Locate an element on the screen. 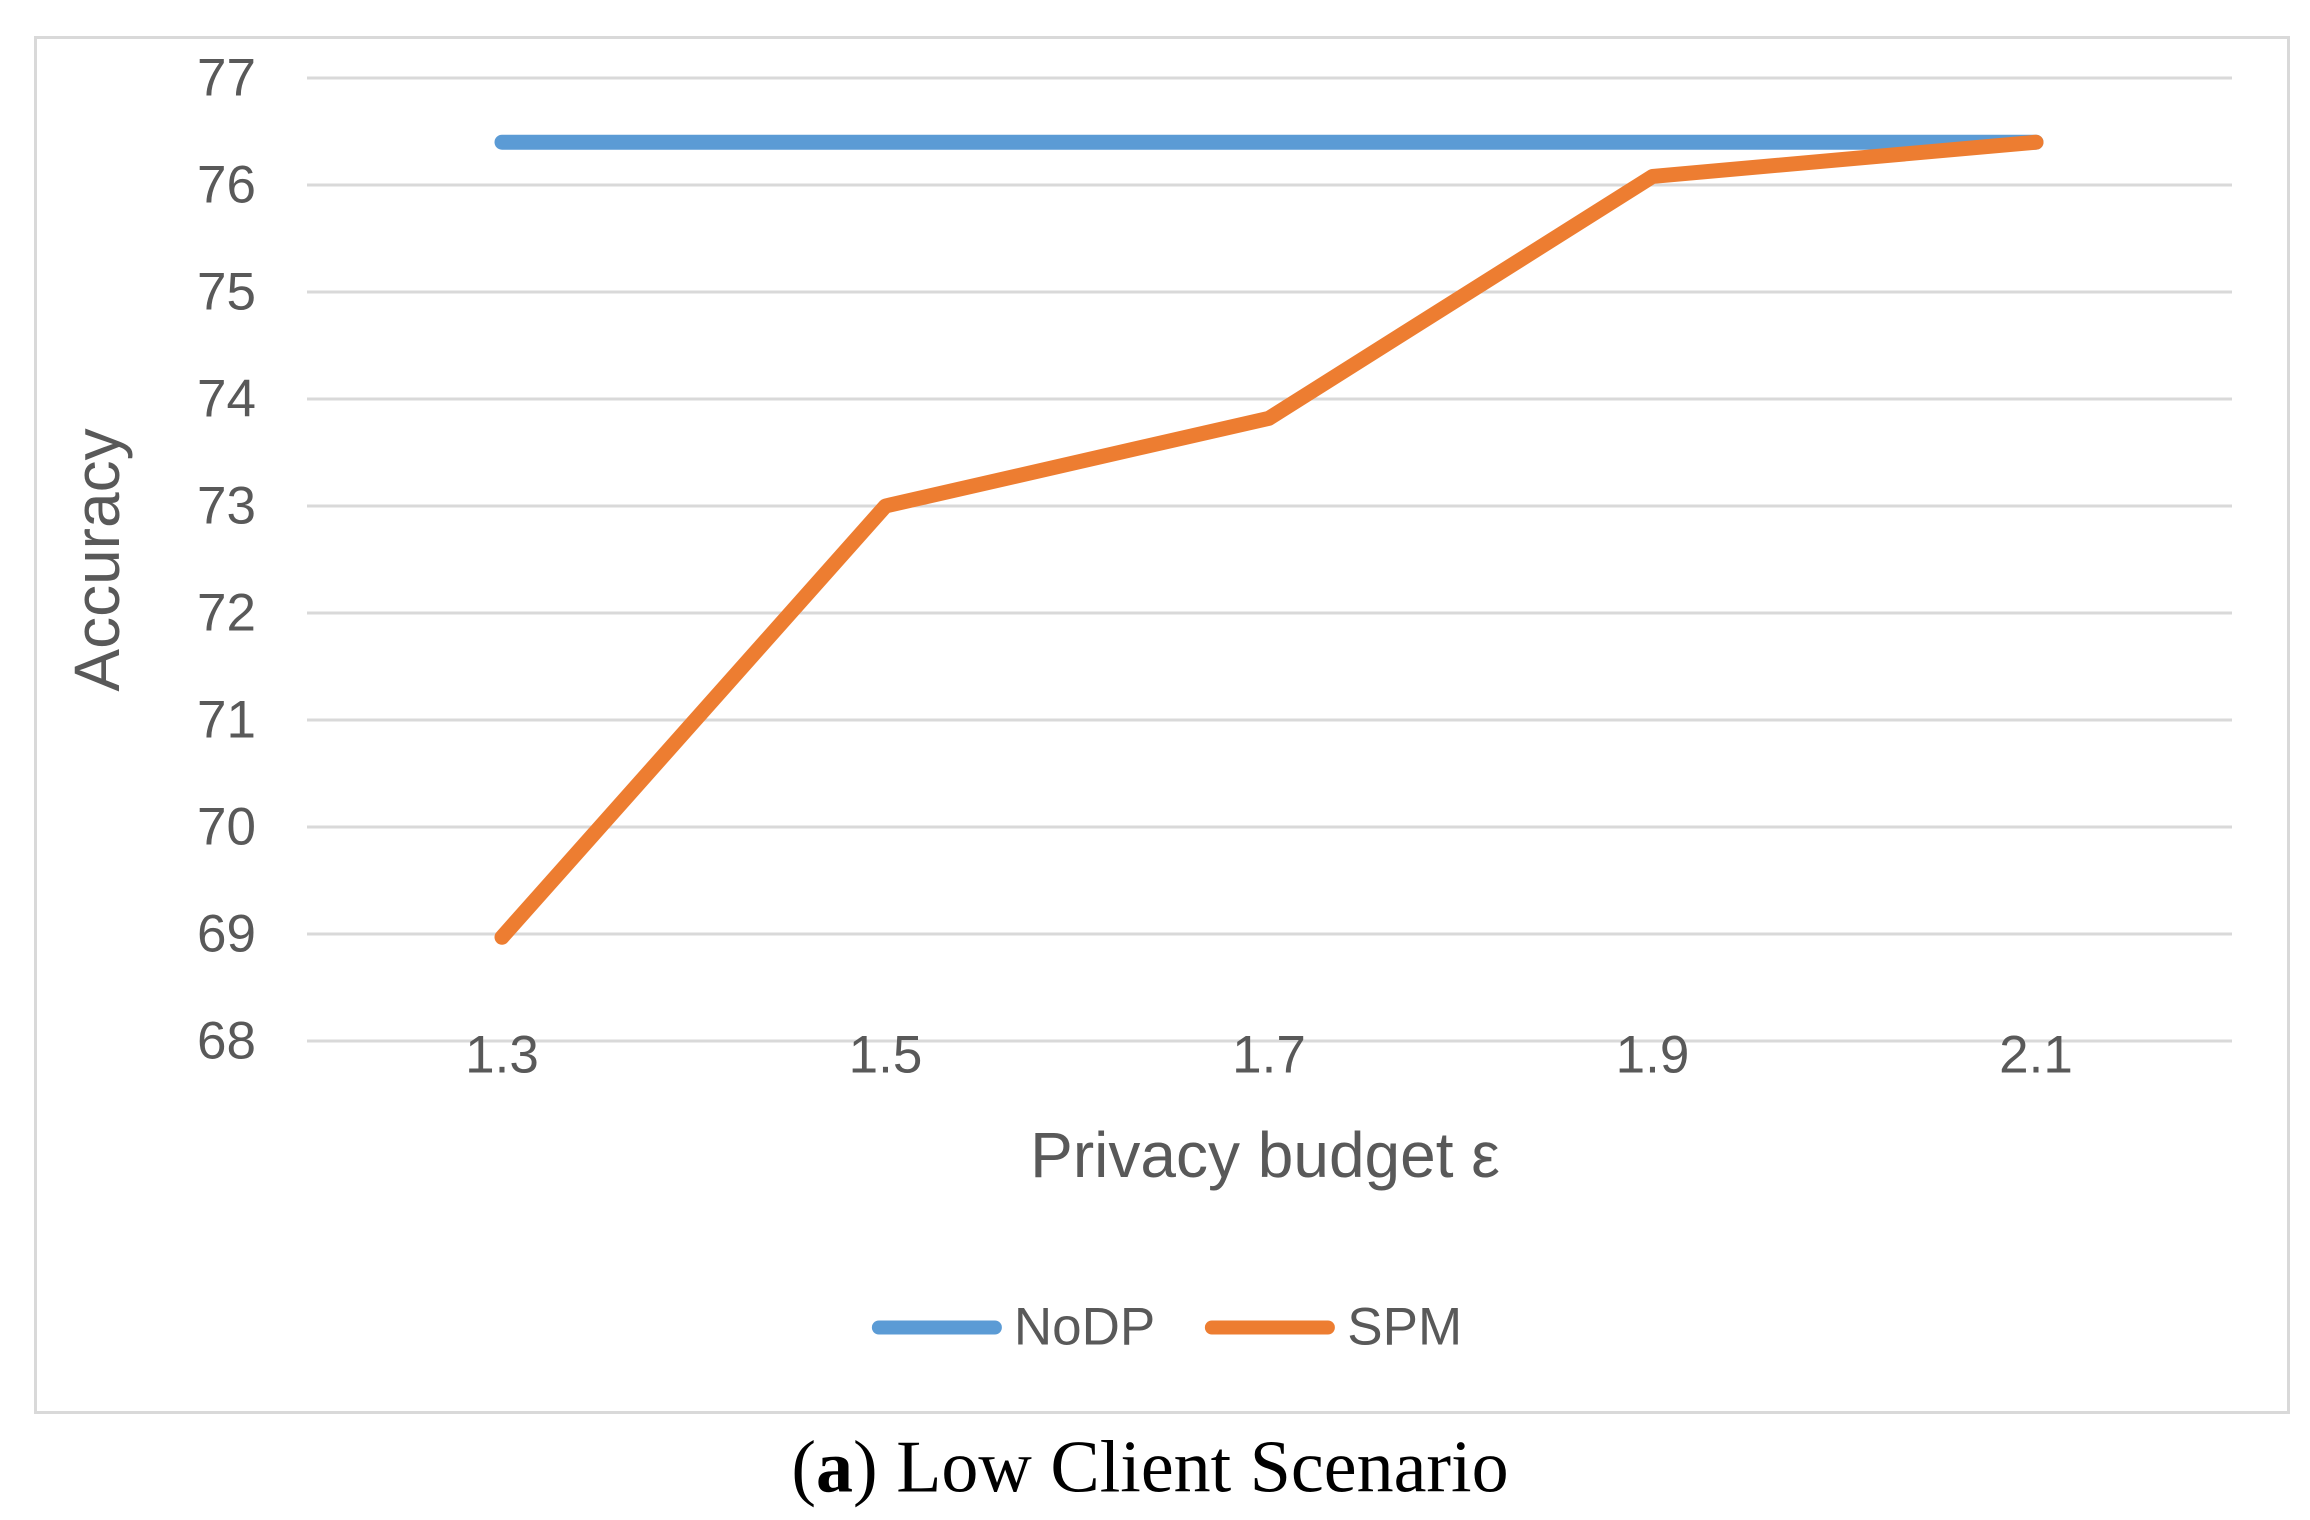 The height and width of the screenshot is (1520, 2310). x-tick-label: 1.3 is located at coordinates (502, 1055).